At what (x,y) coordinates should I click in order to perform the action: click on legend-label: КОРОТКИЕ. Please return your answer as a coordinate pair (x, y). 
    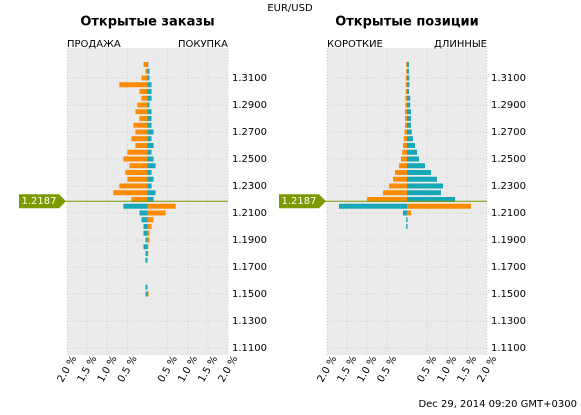
    Looking at the image, I should click on (355, 44).